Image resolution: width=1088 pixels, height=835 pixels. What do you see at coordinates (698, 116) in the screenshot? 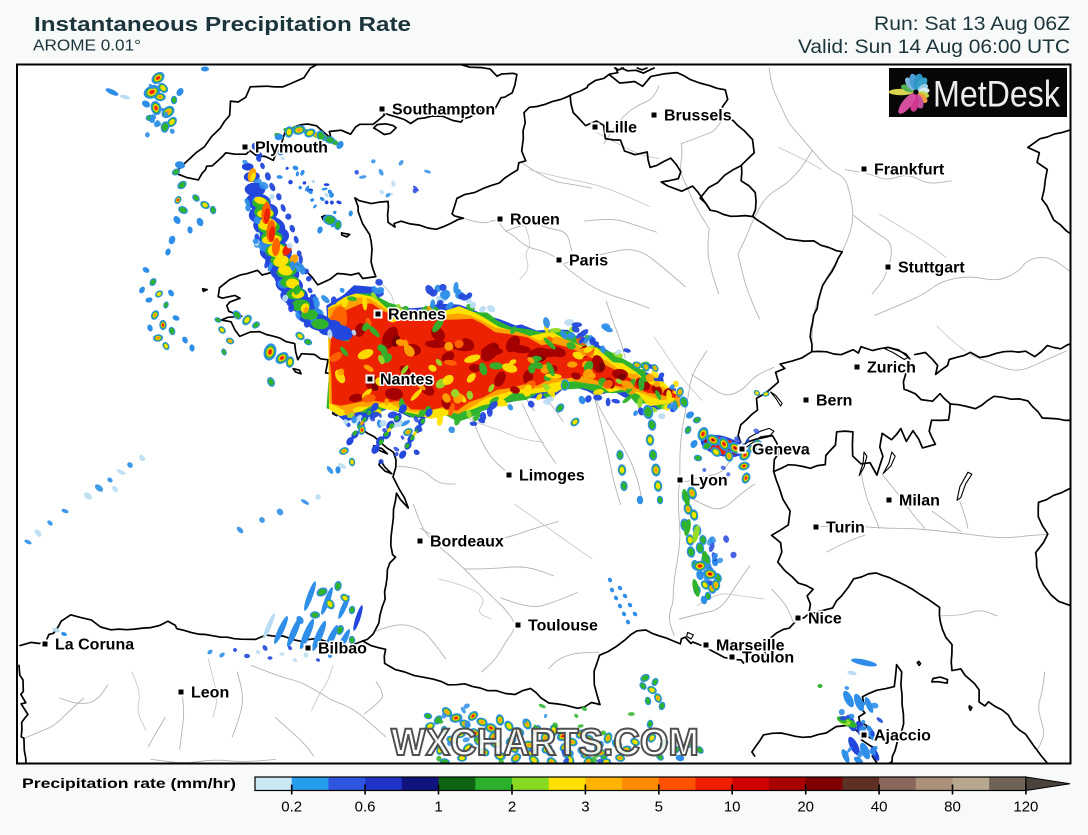
I see `svg-text: Brussels` at bounding box center [698, 116].